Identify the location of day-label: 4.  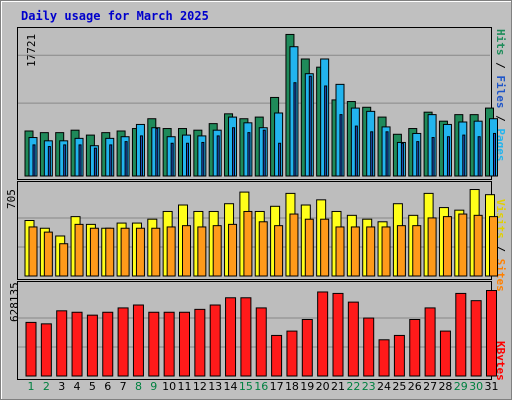
(77, 386).